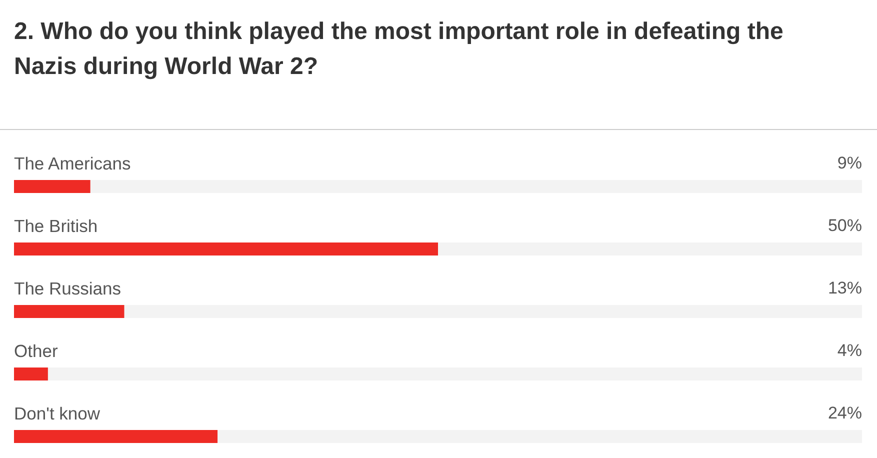  I want to click on chart-title: 2. Who do you think played the most important role in defeating the Nazis during World War 2?, so click(399, 49).